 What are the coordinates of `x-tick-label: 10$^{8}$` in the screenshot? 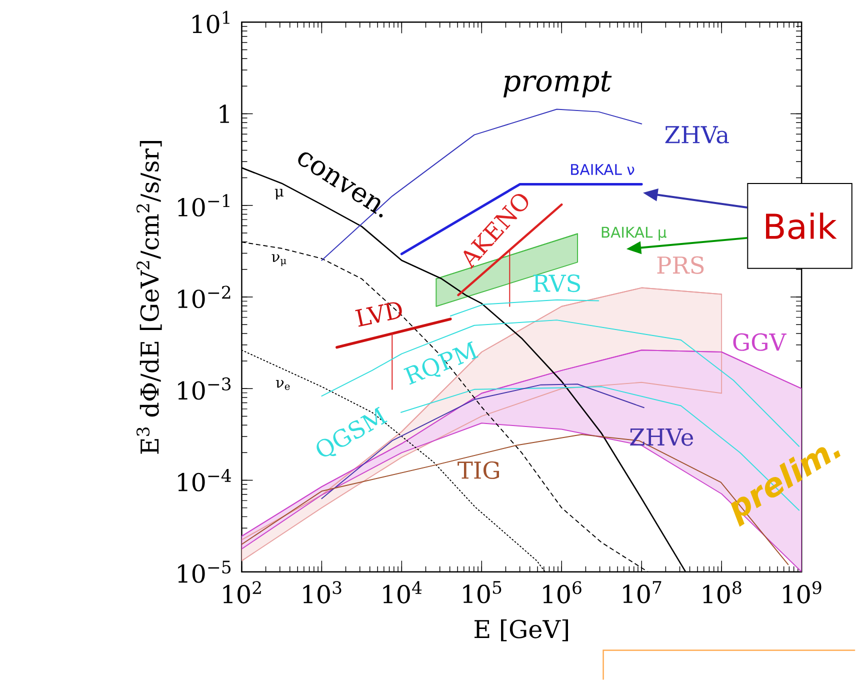 It's located at (722, 592).